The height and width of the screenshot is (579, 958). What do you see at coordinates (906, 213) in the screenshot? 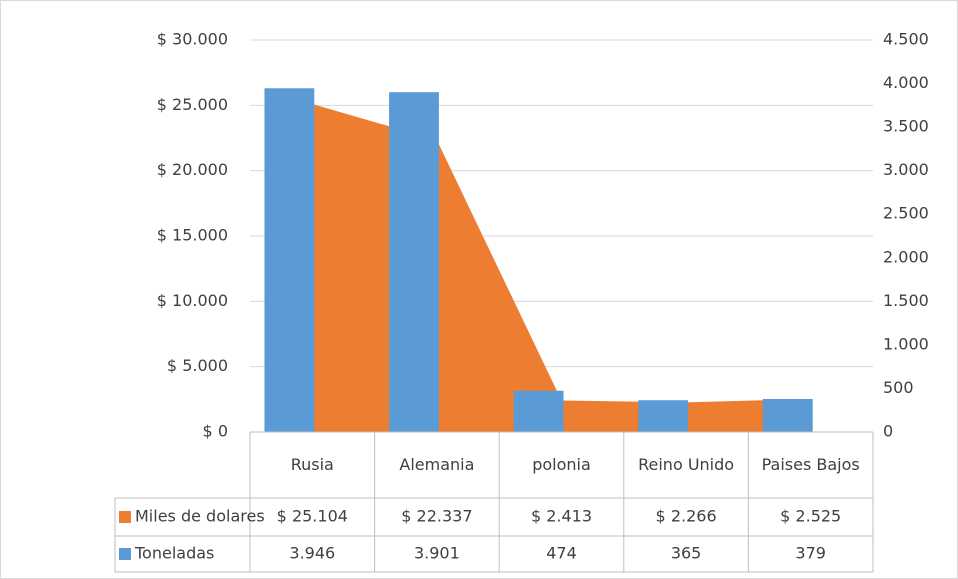
I see `y2-tick-label: 2.500` at bounding box center [906, 213].